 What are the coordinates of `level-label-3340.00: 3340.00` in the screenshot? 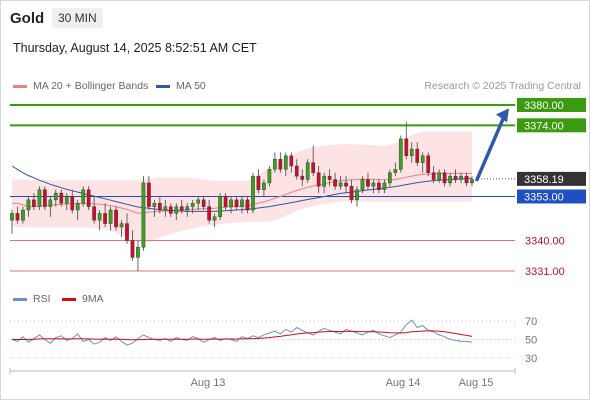 It's located at (545, 242).